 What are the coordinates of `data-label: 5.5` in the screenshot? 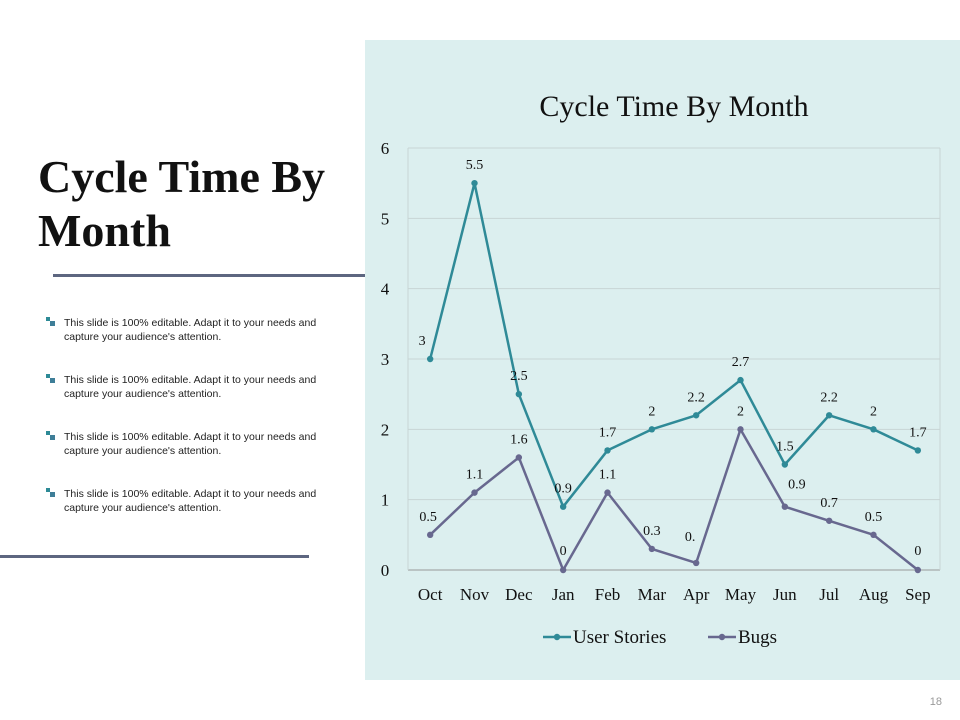 It's located at (475, 165).